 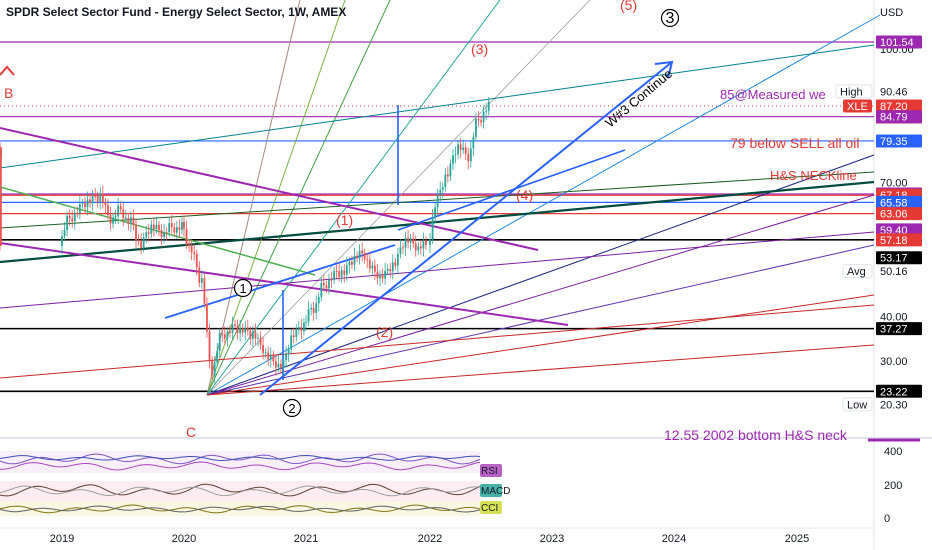 What do you see at coordinates (306, 539) in the screenshot?
I see `time-tick-2021: 2021` at bounding box center [306, 539].